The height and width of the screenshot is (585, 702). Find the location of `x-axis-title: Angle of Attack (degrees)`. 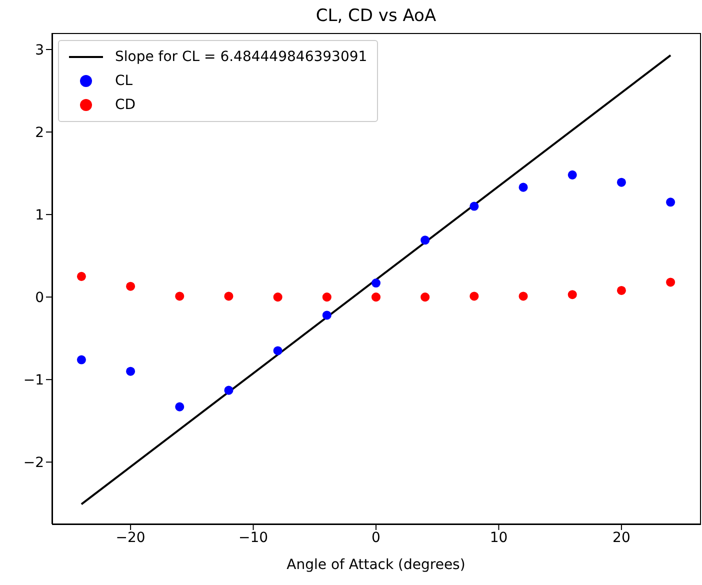

x-axis-title: Angle of Attack (degrees) is located at coordinates (376, 565).